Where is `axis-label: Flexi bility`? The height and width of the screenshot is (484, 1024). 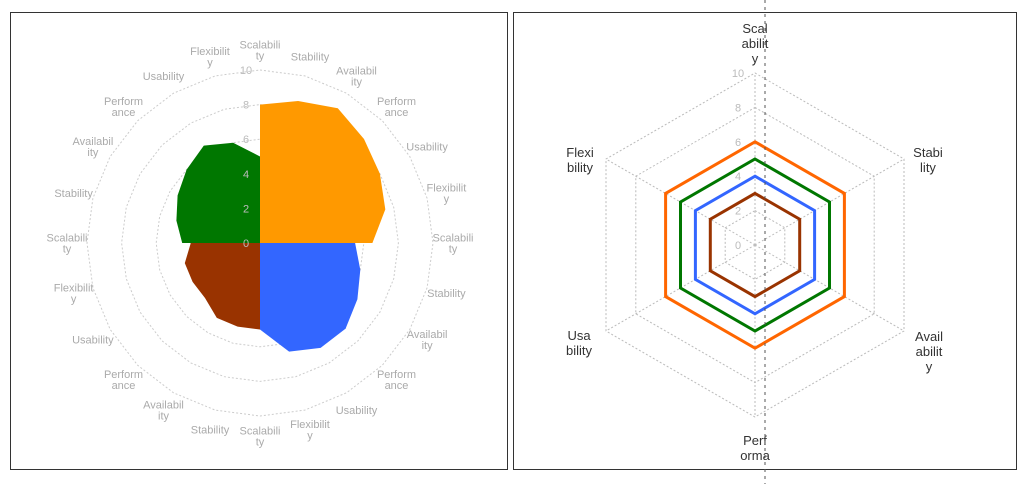 axis-label: Flexi bility is located at coordinates (580, 160).